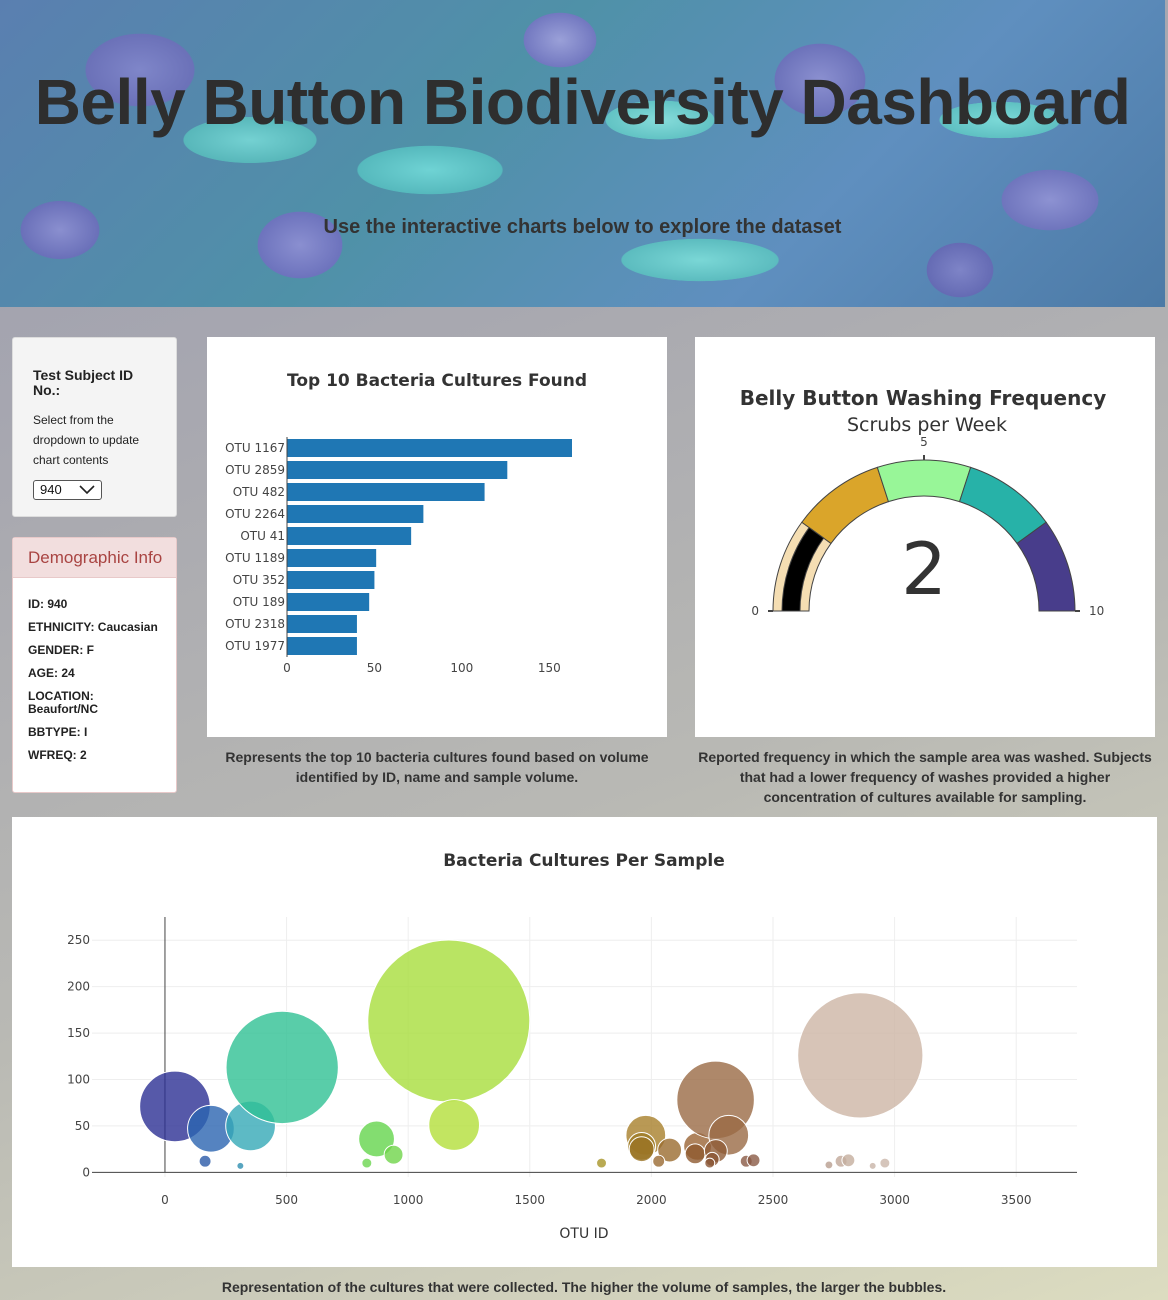 This screenshot has width=1168, height=1300. Describe the element at coordinates (255, 646) in the screenshot. I see `bar-category-label: OTU 1977` at that location.